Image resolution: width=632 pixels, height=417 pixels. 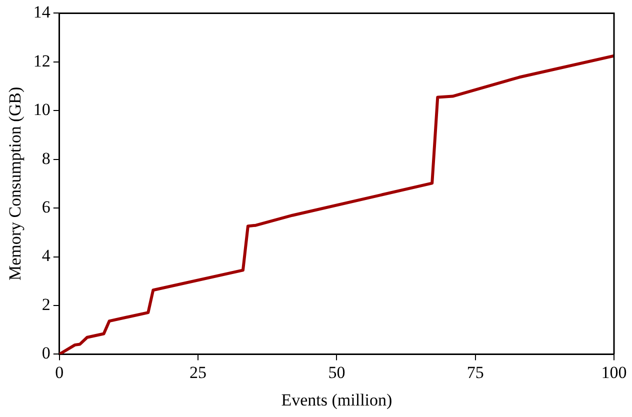 What do you see at coordinates (46, 207) in the screenshot?
I see `y-tick-label: 6` at bounding box center [46, 207].